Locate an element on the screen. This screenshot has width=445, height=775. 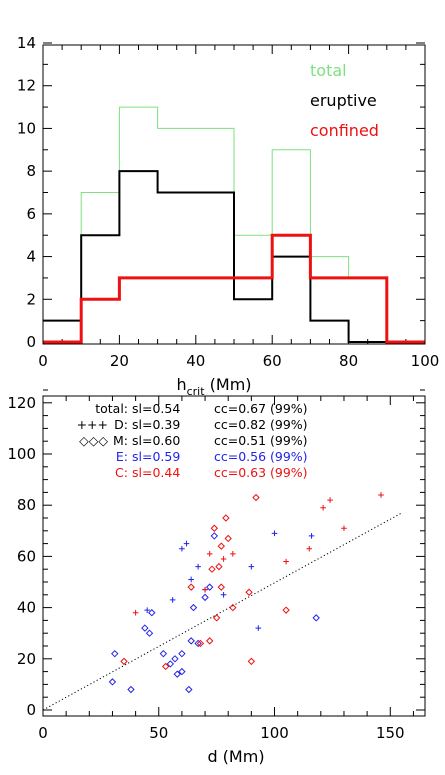
legend-slope: sl=0.39 is located at coordinates (156, 424).